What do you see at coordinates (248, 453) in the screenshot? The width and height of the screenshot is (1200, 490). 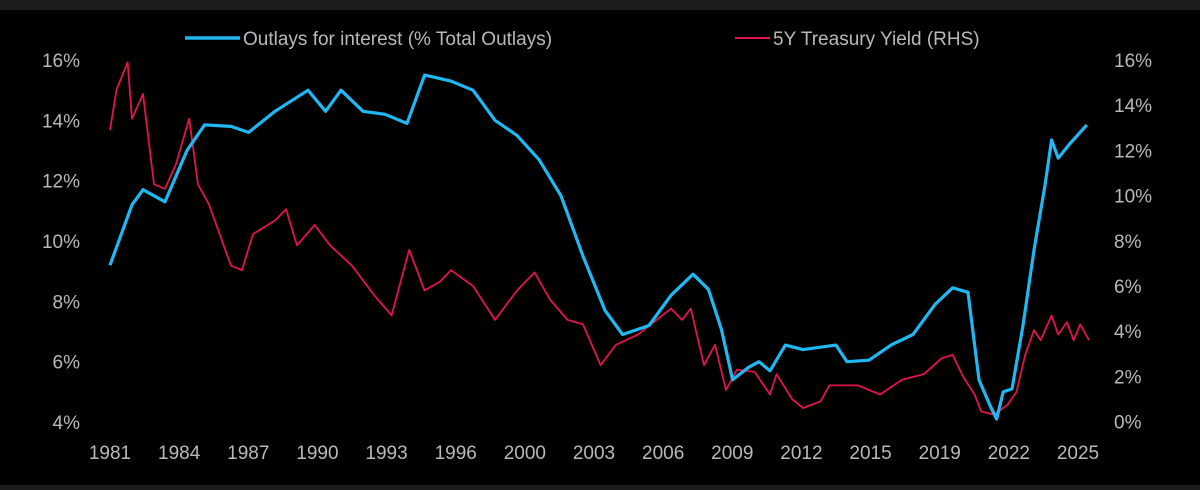 I see `x-axis-tick-label: 1987` at bounding box center [248, 453].